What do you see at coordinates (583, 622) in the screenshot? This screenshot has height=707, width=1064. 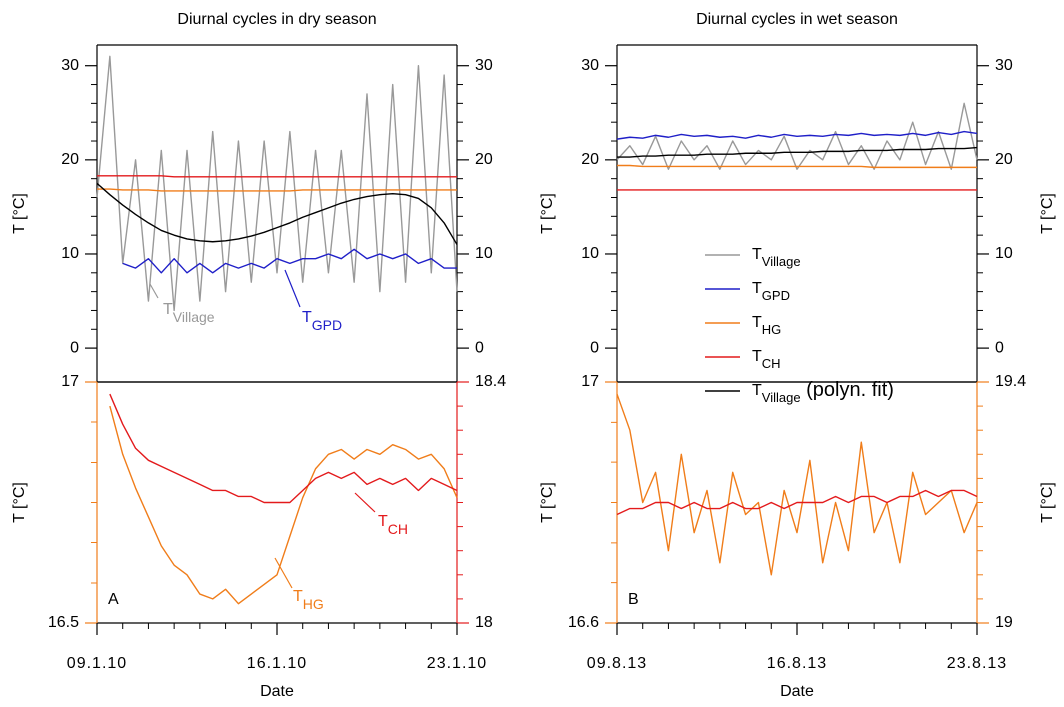 I see `y-tick-label: 16.6` at bounding box center [583, 622].